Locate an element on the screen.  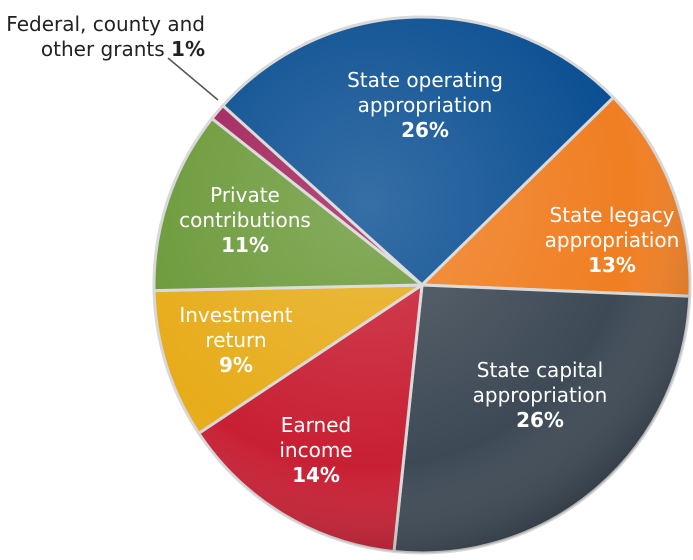
slice-label: Investment return 9% is located at coordinates (236, 340).